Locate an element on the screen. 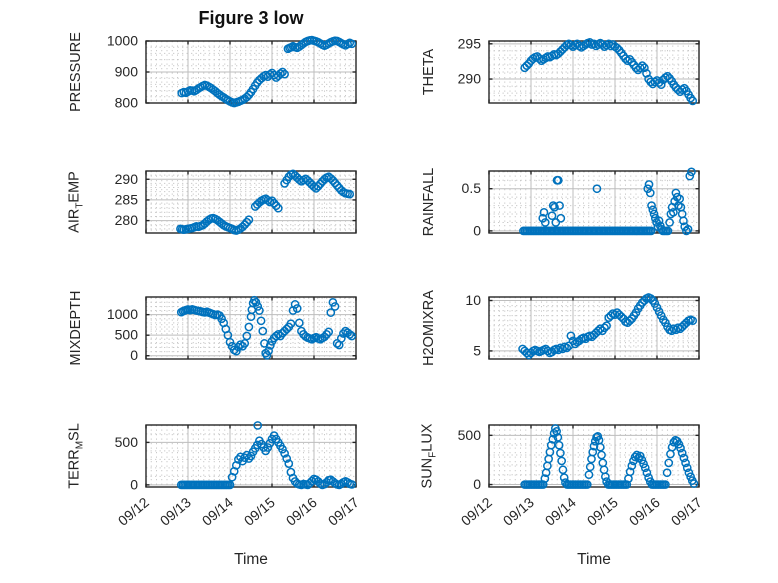 Image resolution: width=778 pixels, height=583 pixels. x-axis-label-left: Time is located at coordinates (251, 559).